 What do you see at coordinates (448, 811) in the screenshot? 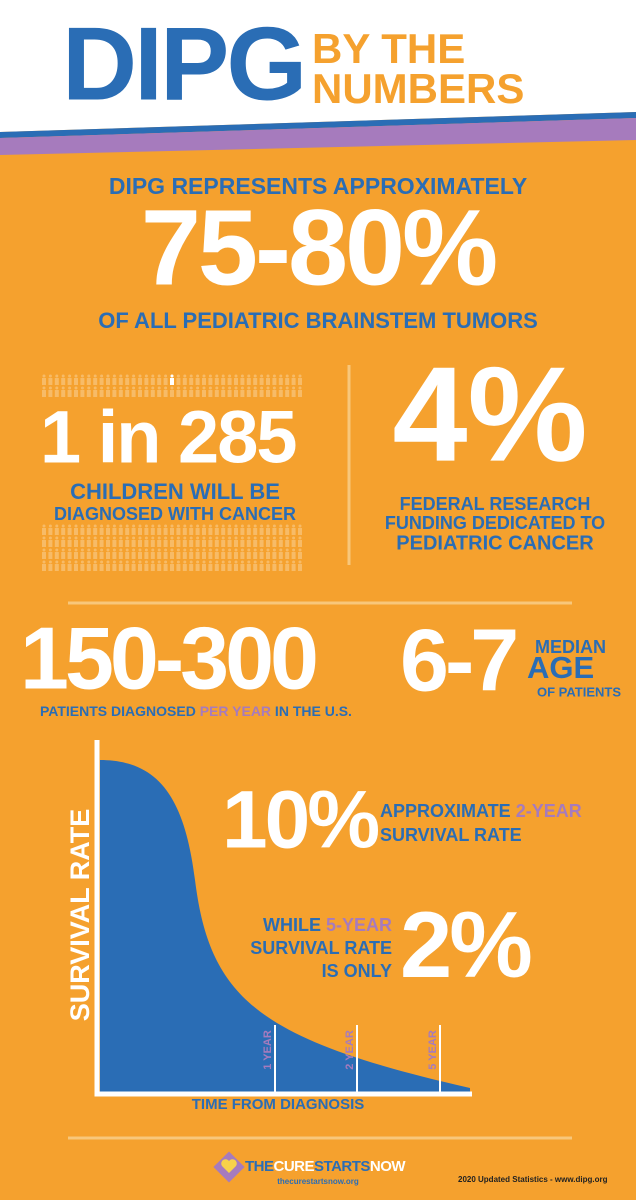
I see `caption-part: APPROXIMATE` at bounding box center [448, 811].